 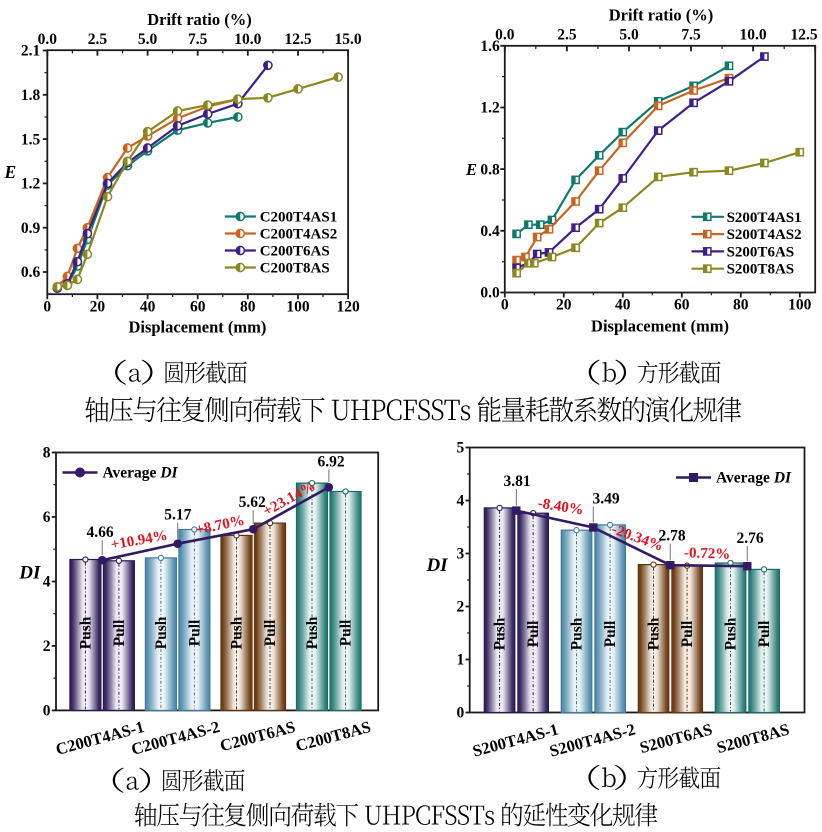 I want to click on svg-text: 2.1, so click(x=30, y=51).